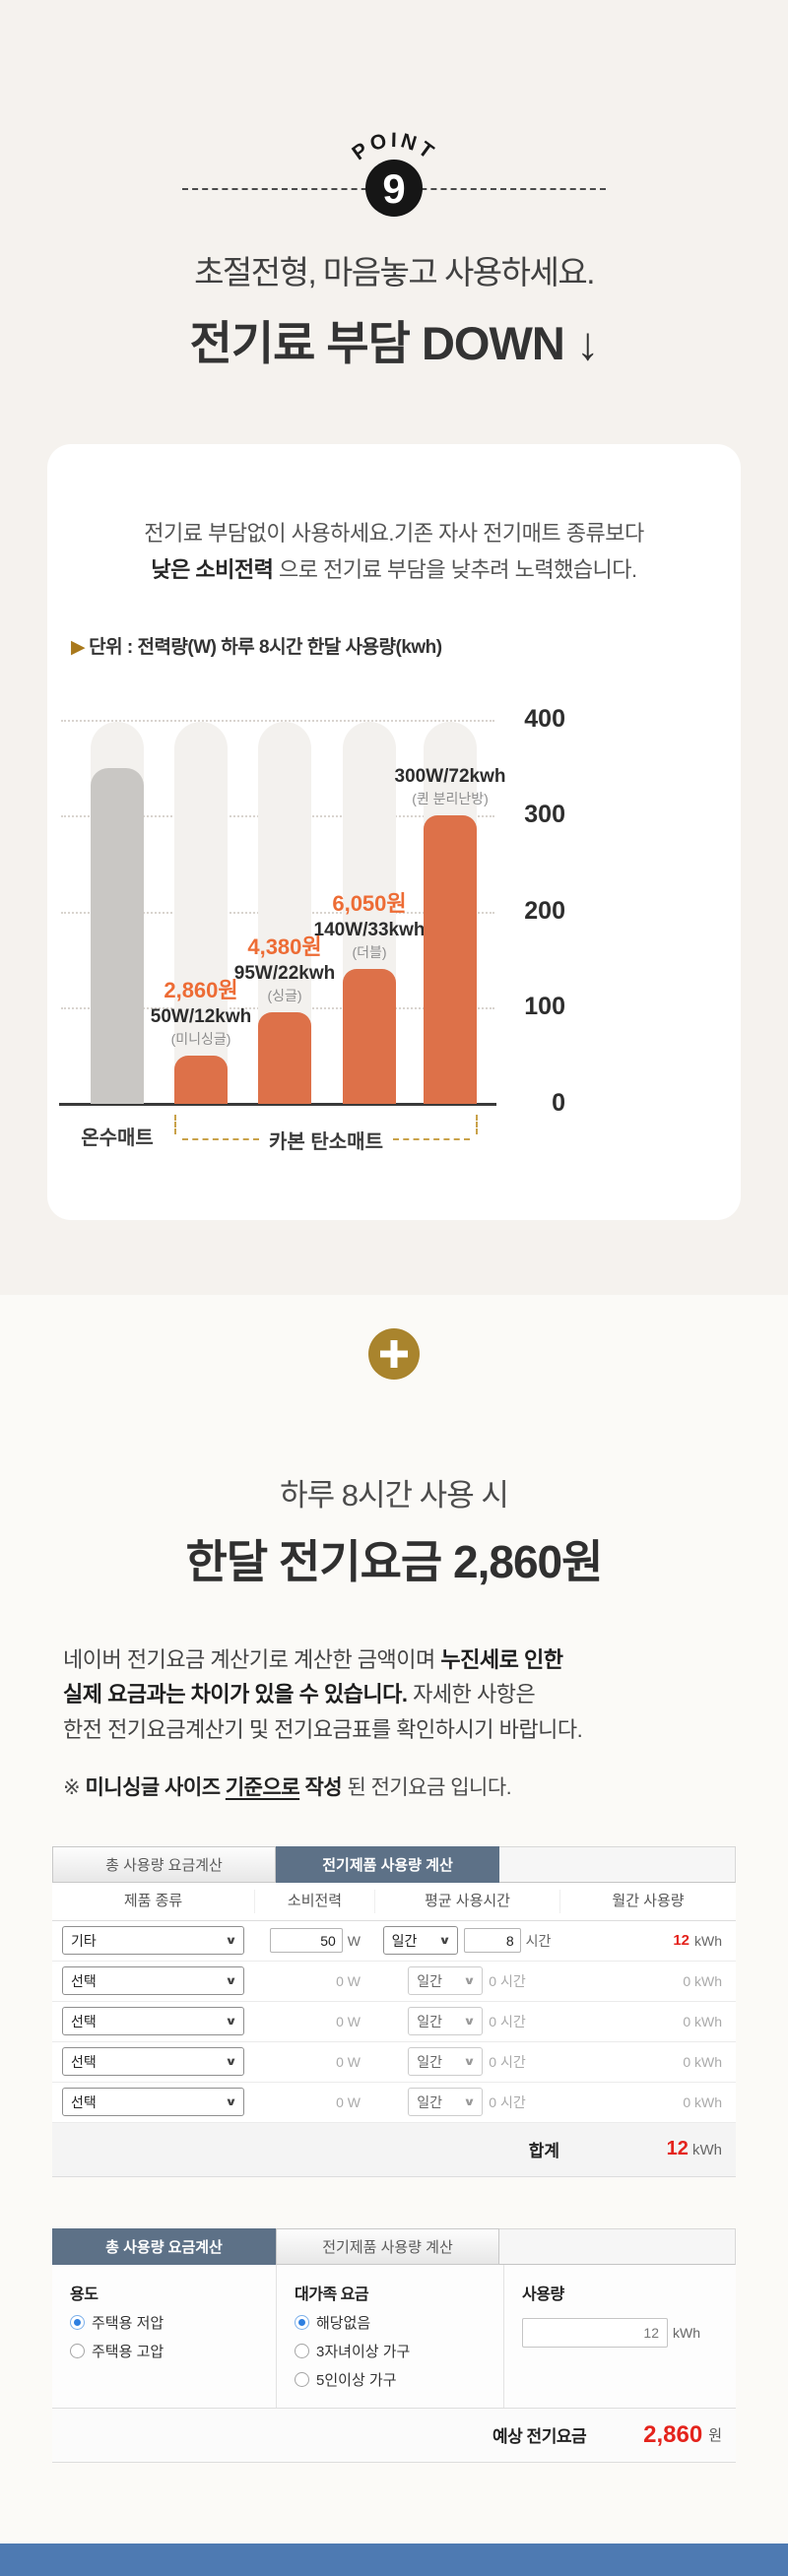 The width and height of the screenshot is (788, 2576). What do you see at coordinates (321, 1787) in the screenshot?
I see `footnote-bold2: 작성` at bounding box center [321, 1787].